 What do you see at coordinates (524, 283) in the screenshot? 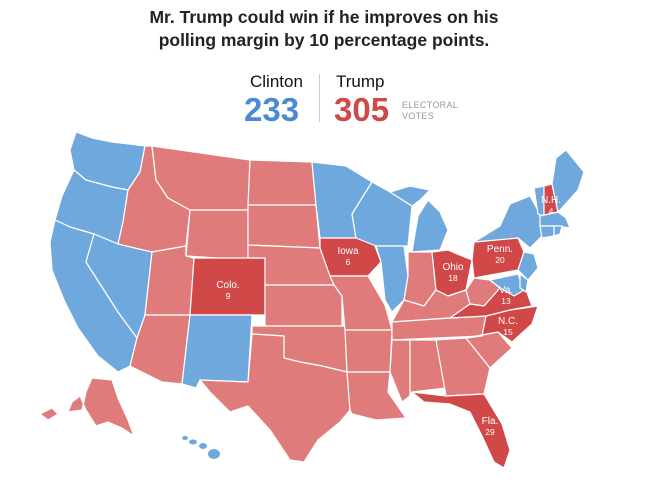
I see `state-delaware` at bounding box center [524, 283].